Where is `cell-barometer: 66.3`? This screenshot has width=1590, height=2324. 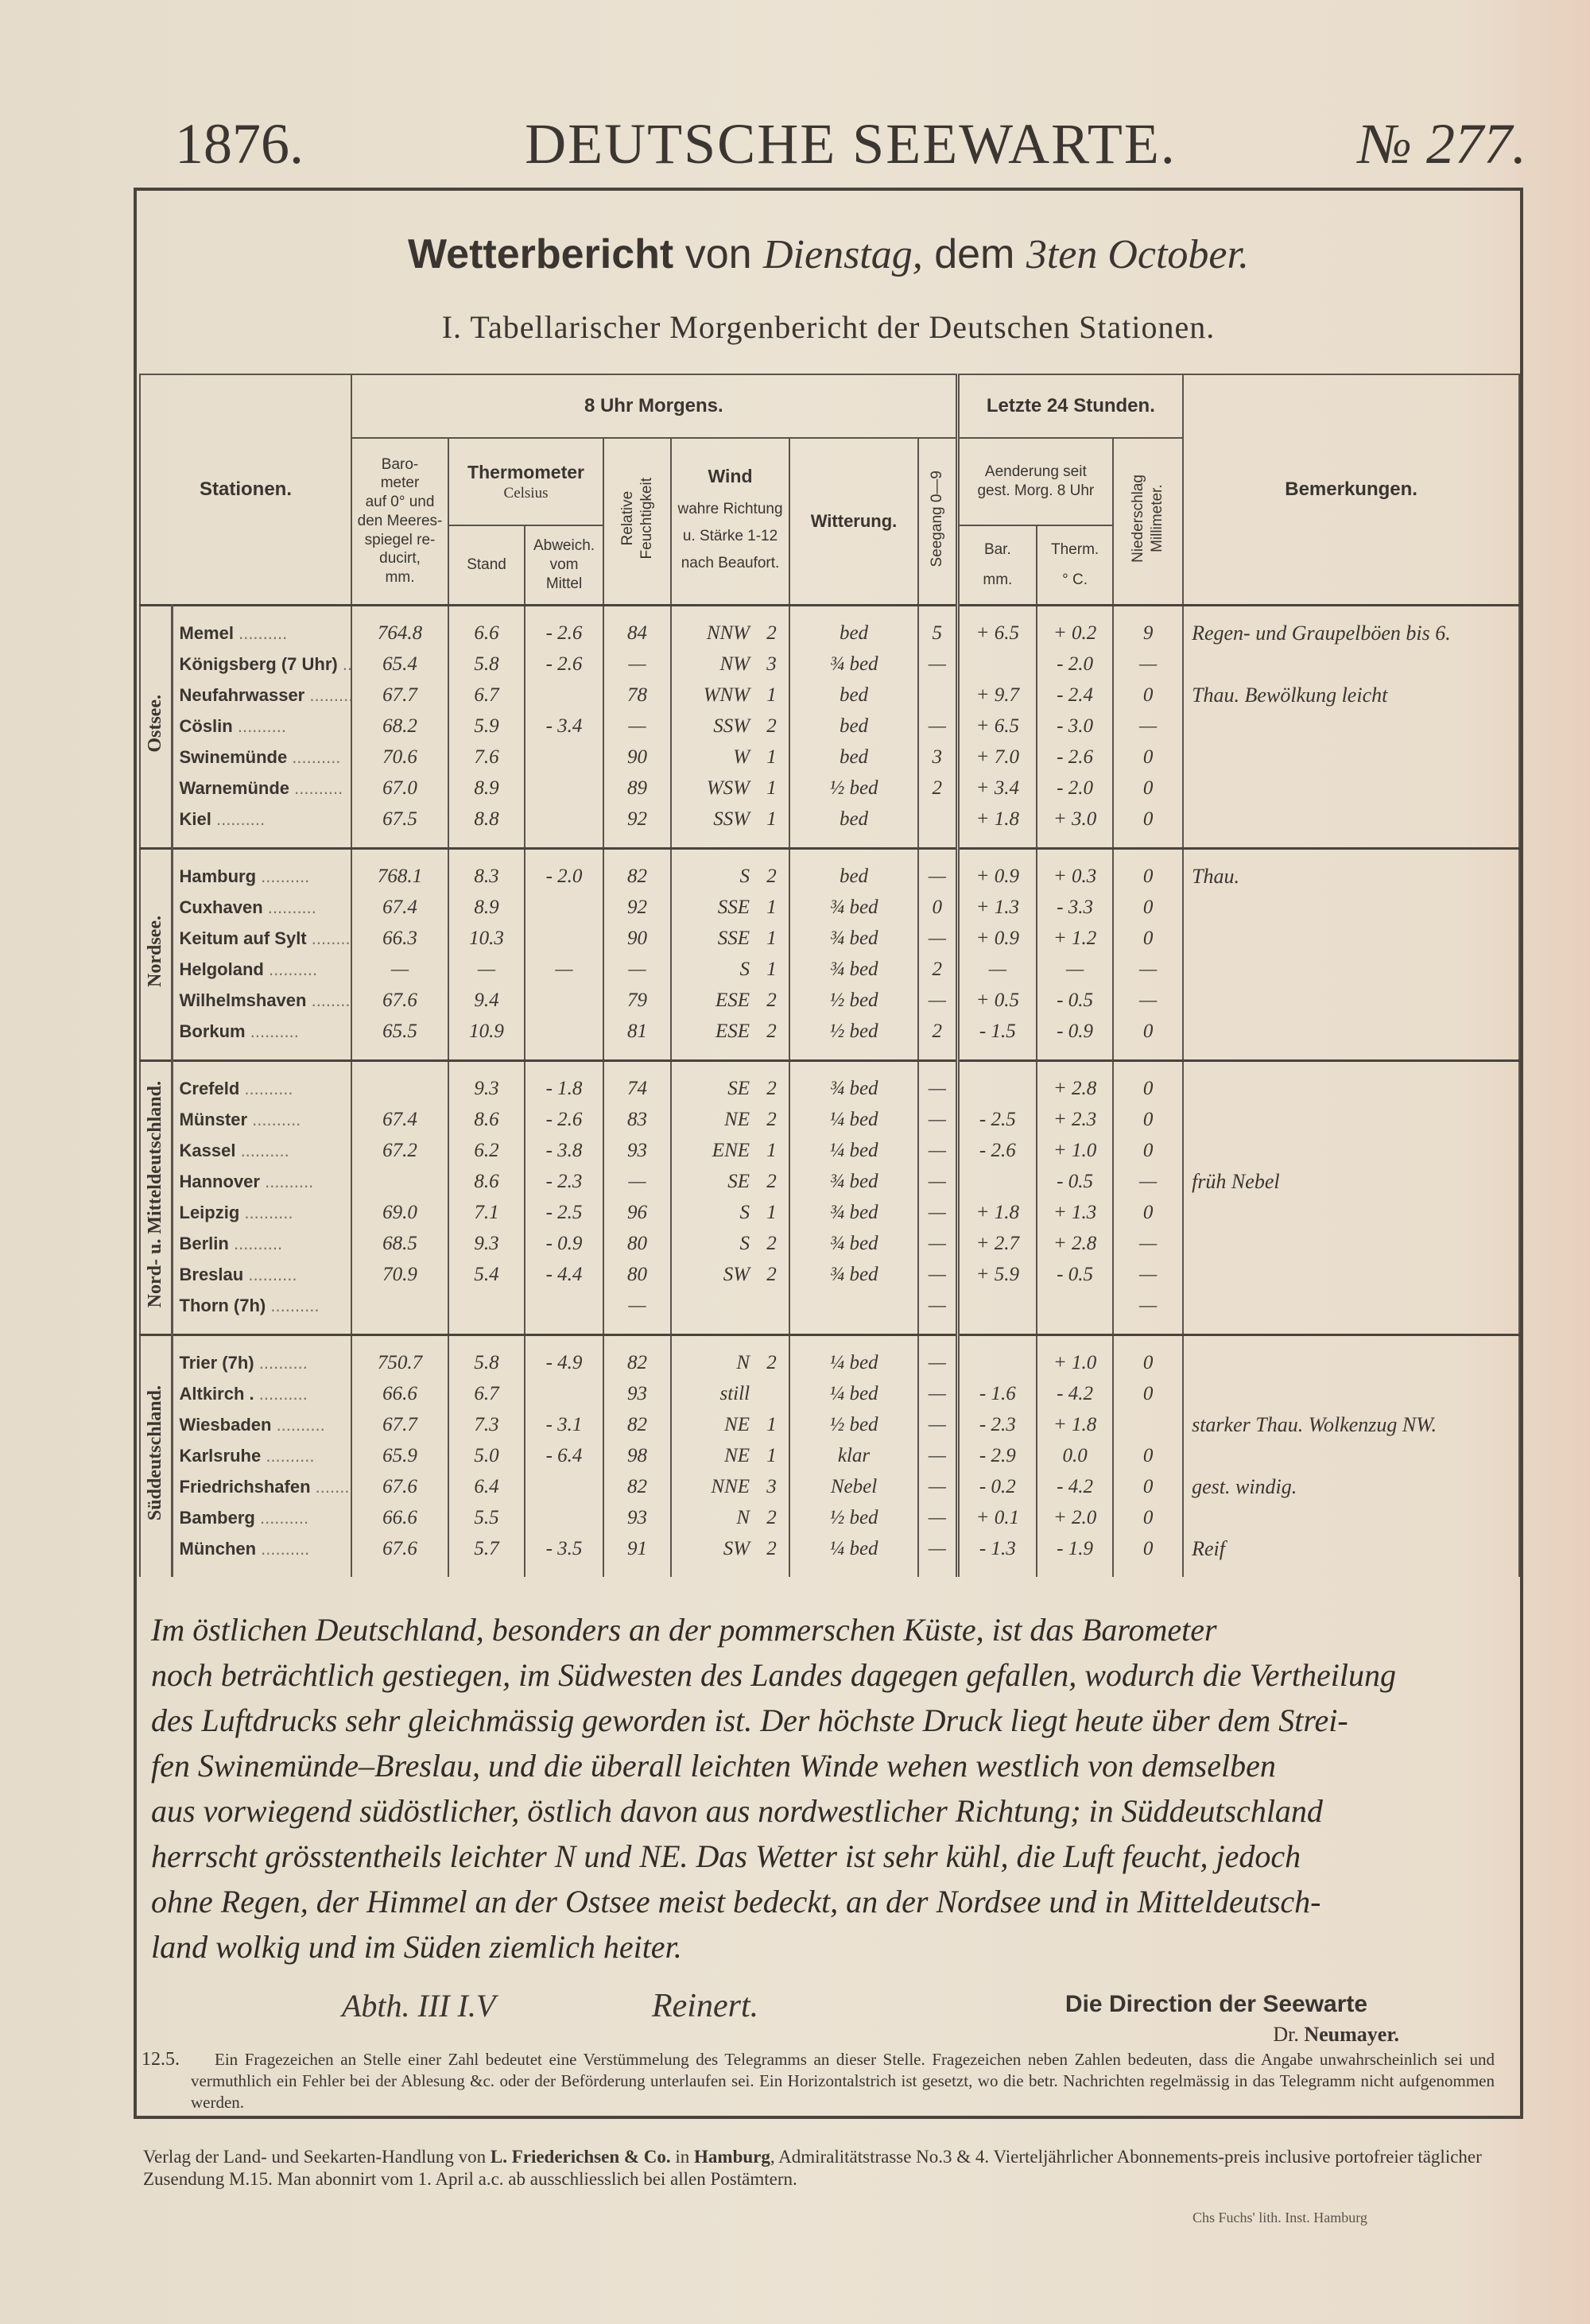
cell-barometer: 66.3 is located at coordinates (400, 939).